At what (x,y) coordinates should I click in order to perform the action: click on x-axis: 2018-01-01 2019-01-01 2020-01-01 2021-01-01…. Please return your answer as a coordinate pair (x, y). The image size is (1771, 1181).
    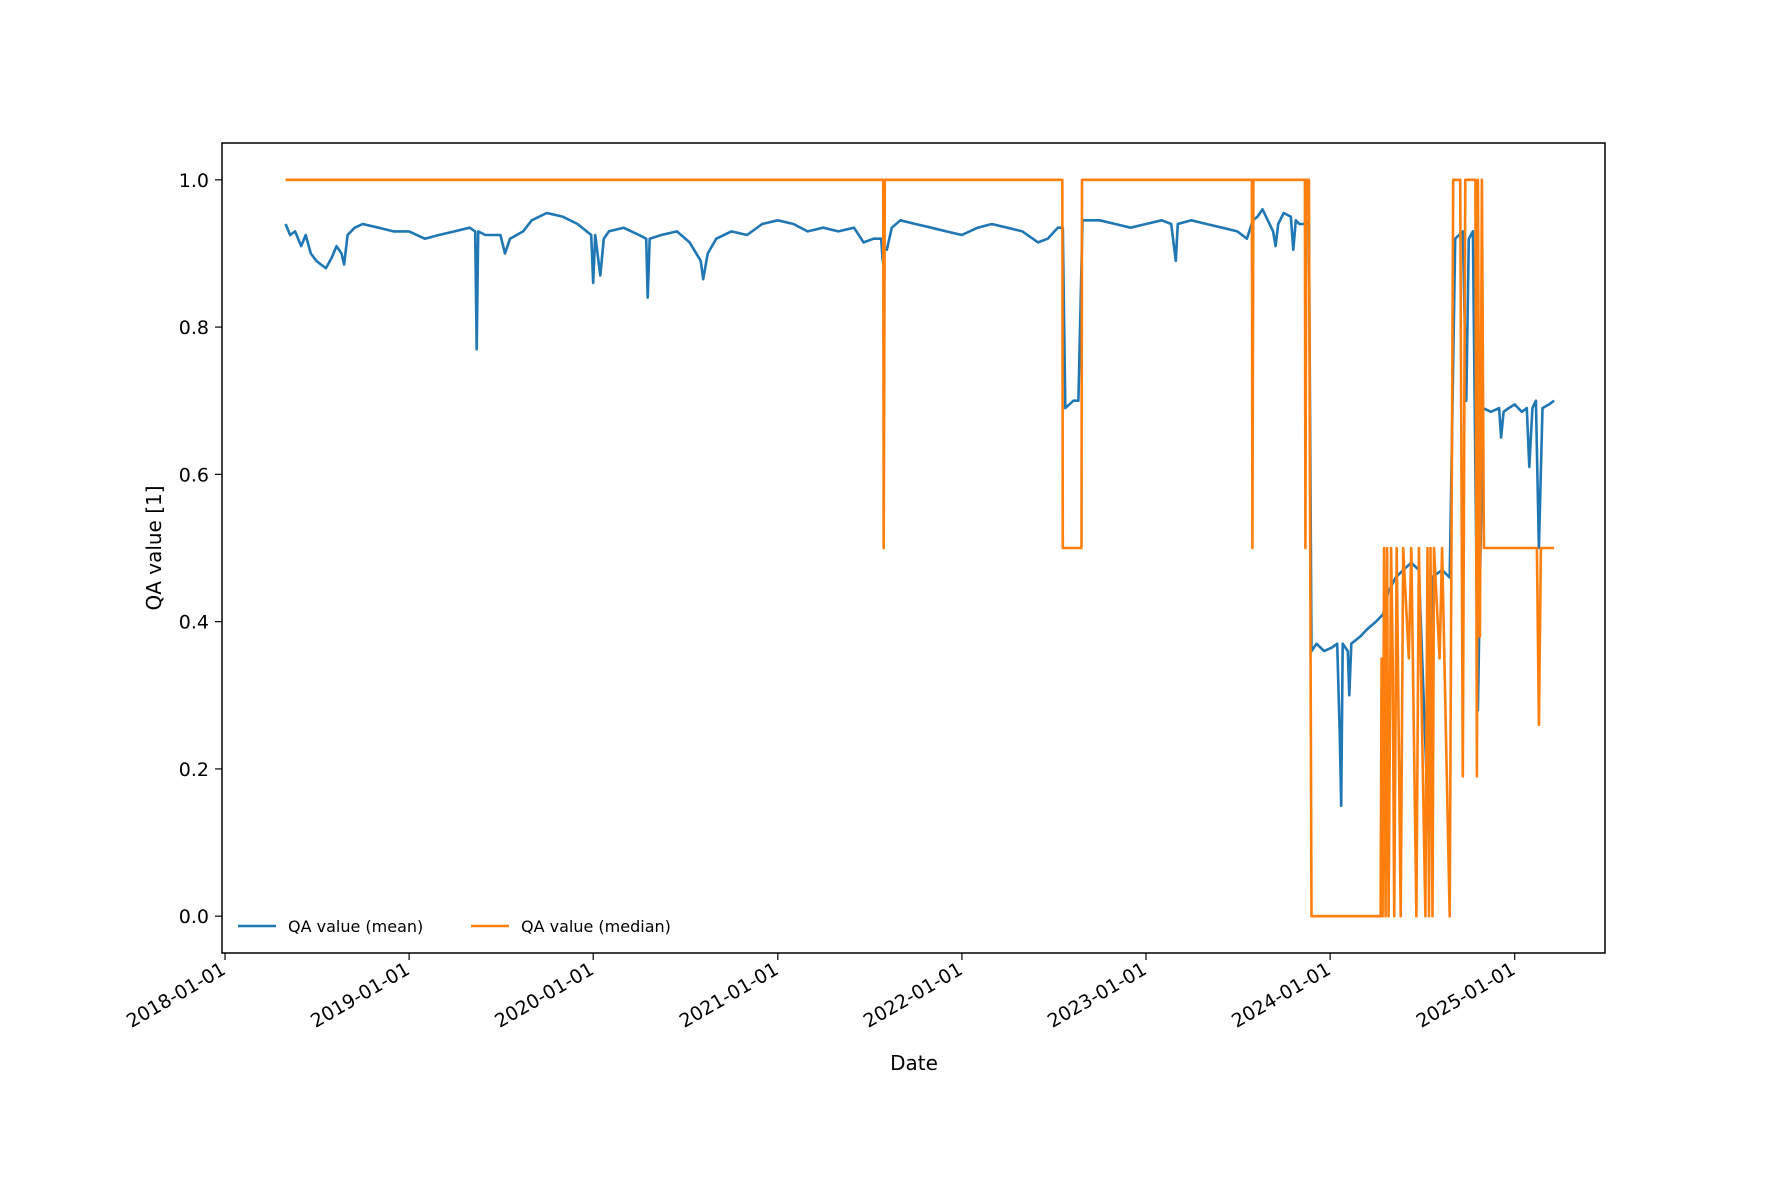
    Looking at the image, I should click on (821, 993).